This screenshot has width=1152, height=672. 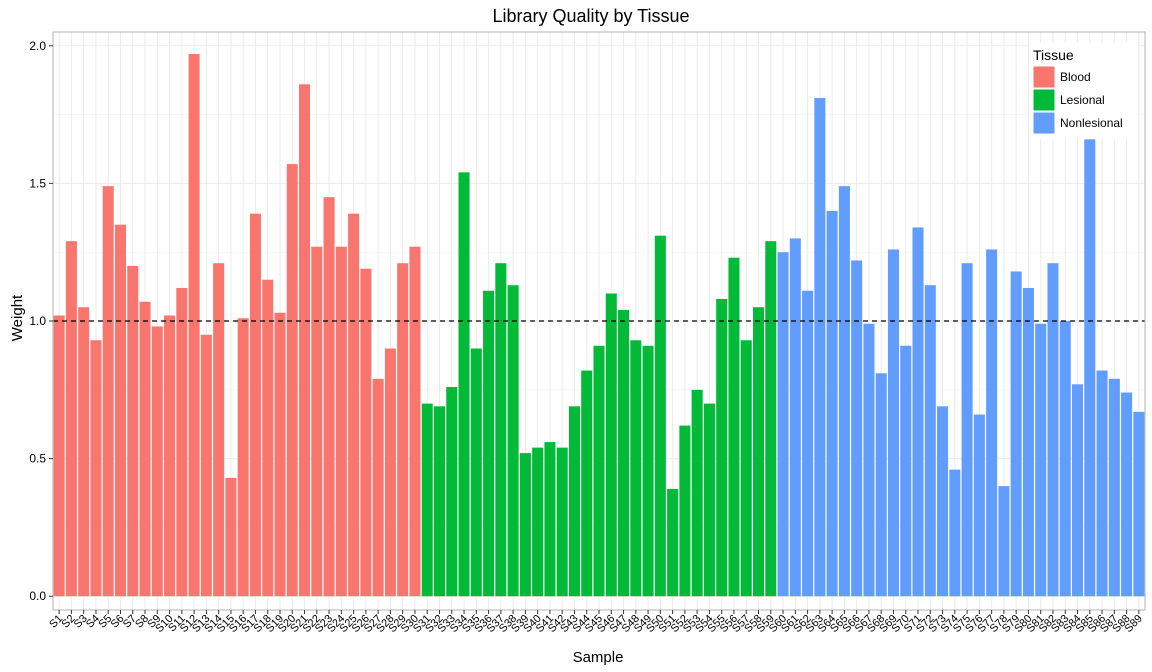 I want to click on bar-s19, so click(x=280, y=454).